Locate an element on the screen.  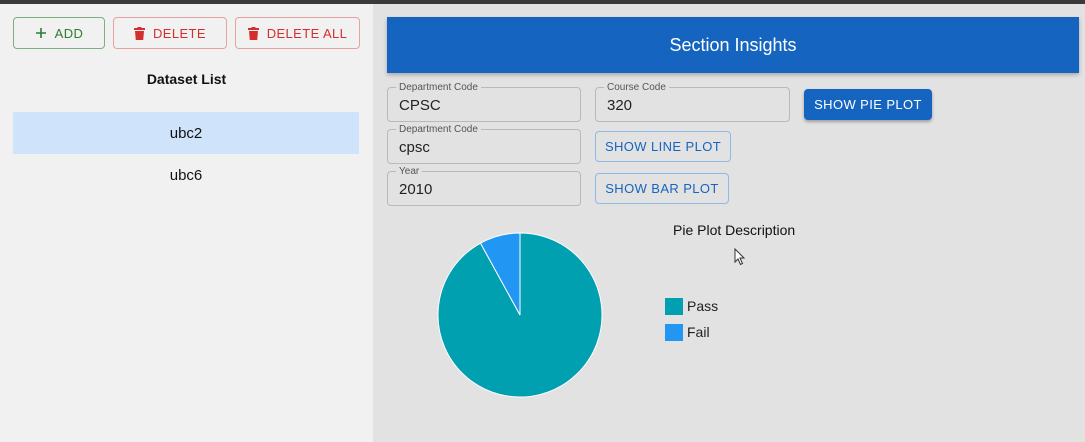
pie-legend: Pass Fail is located at coordinates (691, 319).